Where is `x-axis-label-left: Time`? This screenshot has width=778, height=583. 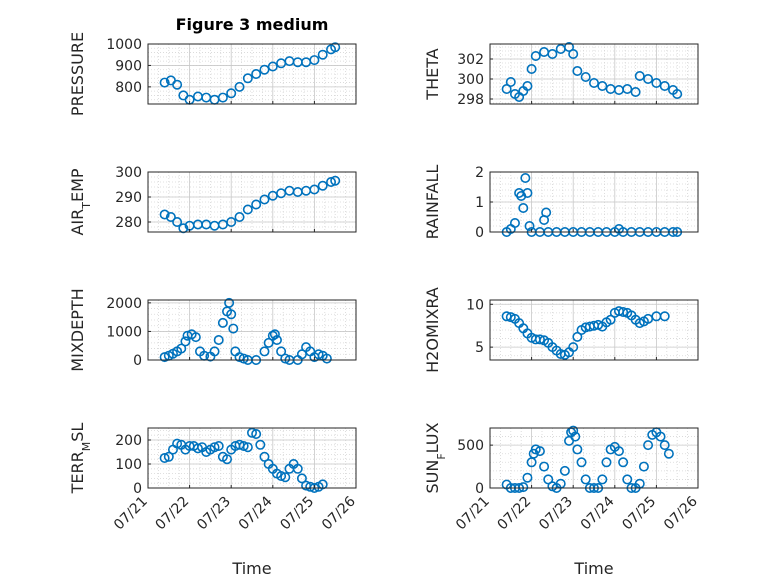
x-axis-label-left: Time is located at coordinates (251, 568).